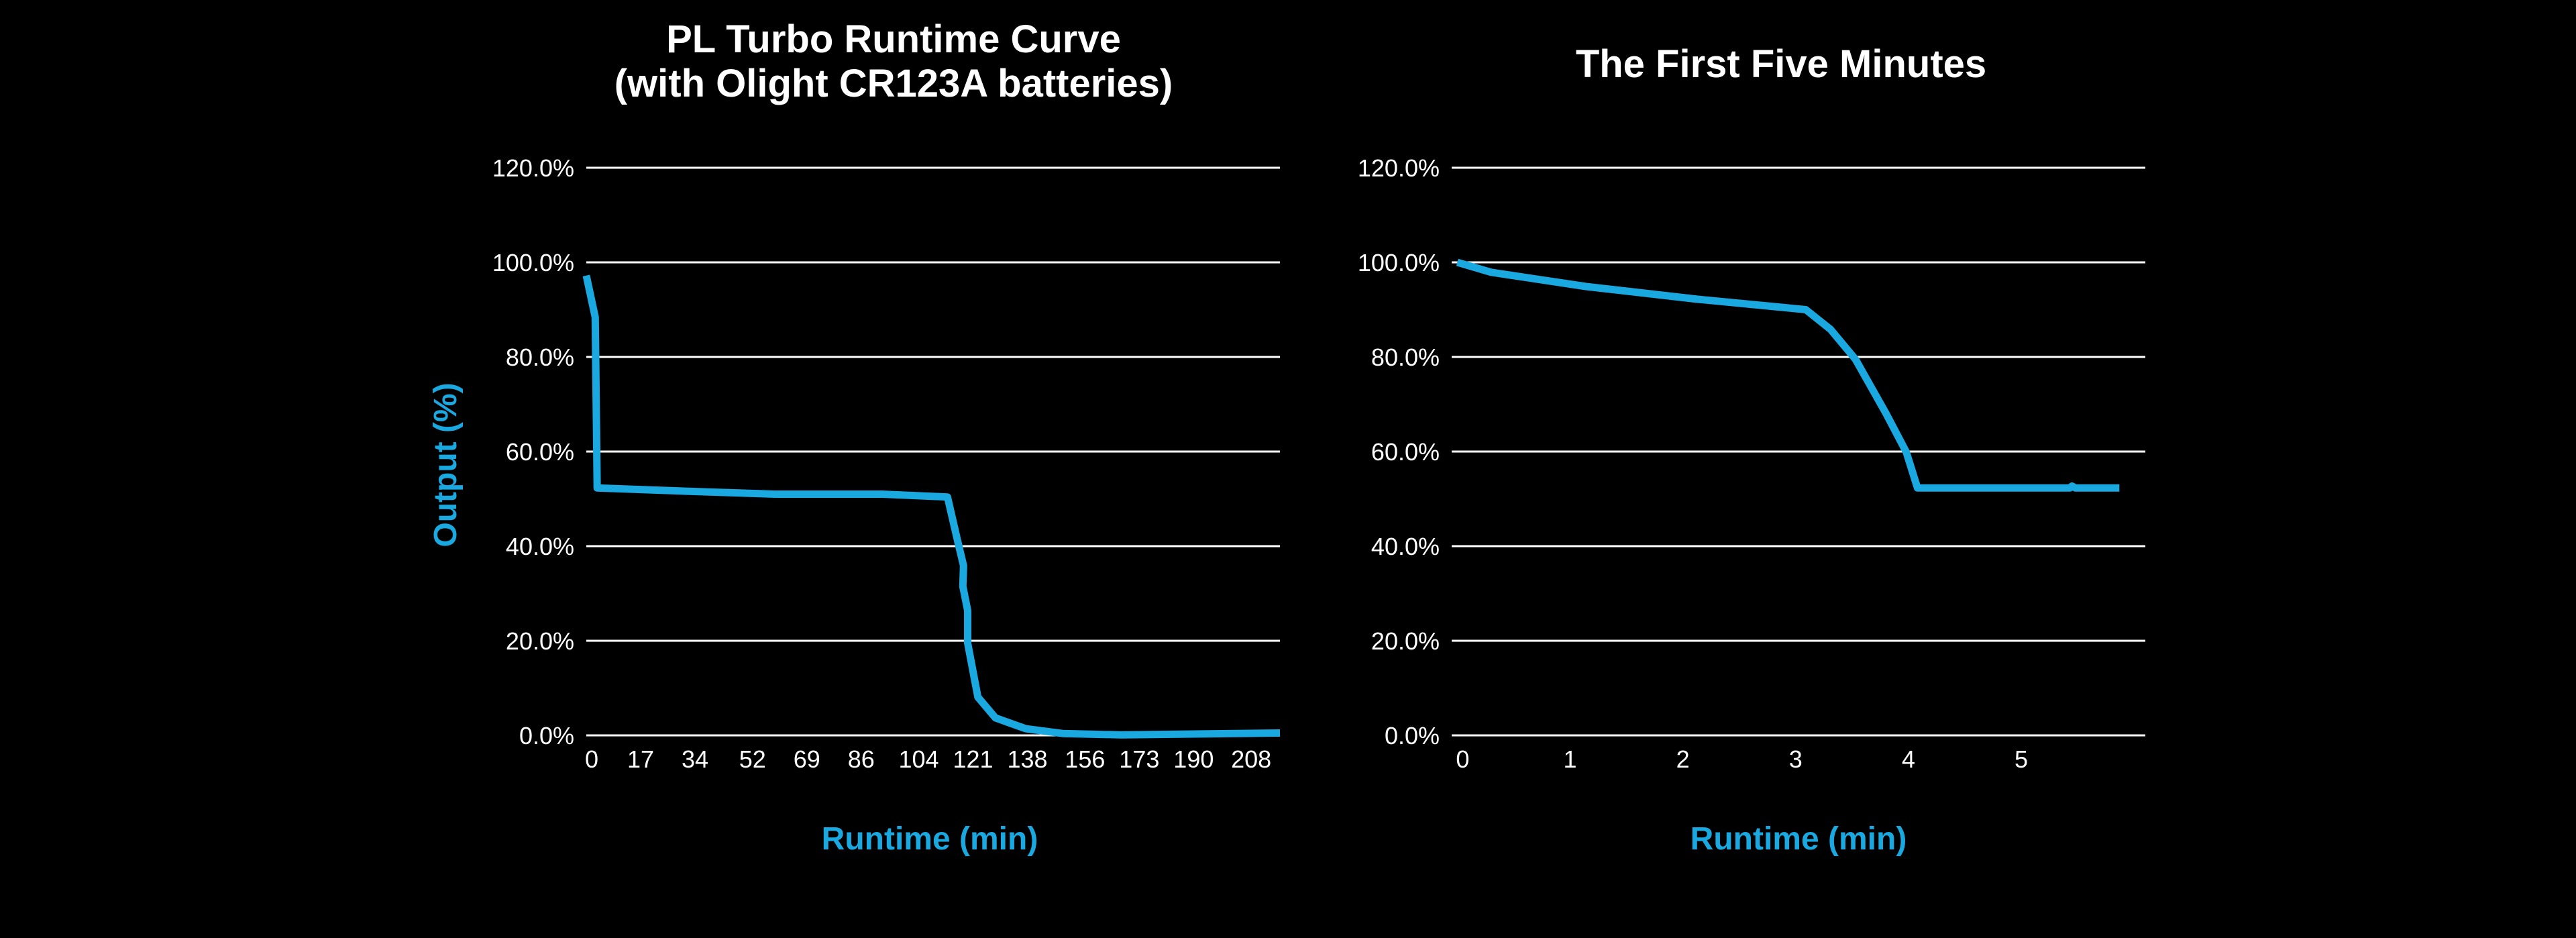 This screenshot has height=938, width=2576. I want to click on x-tick-label: 190, so click(1193, 759).